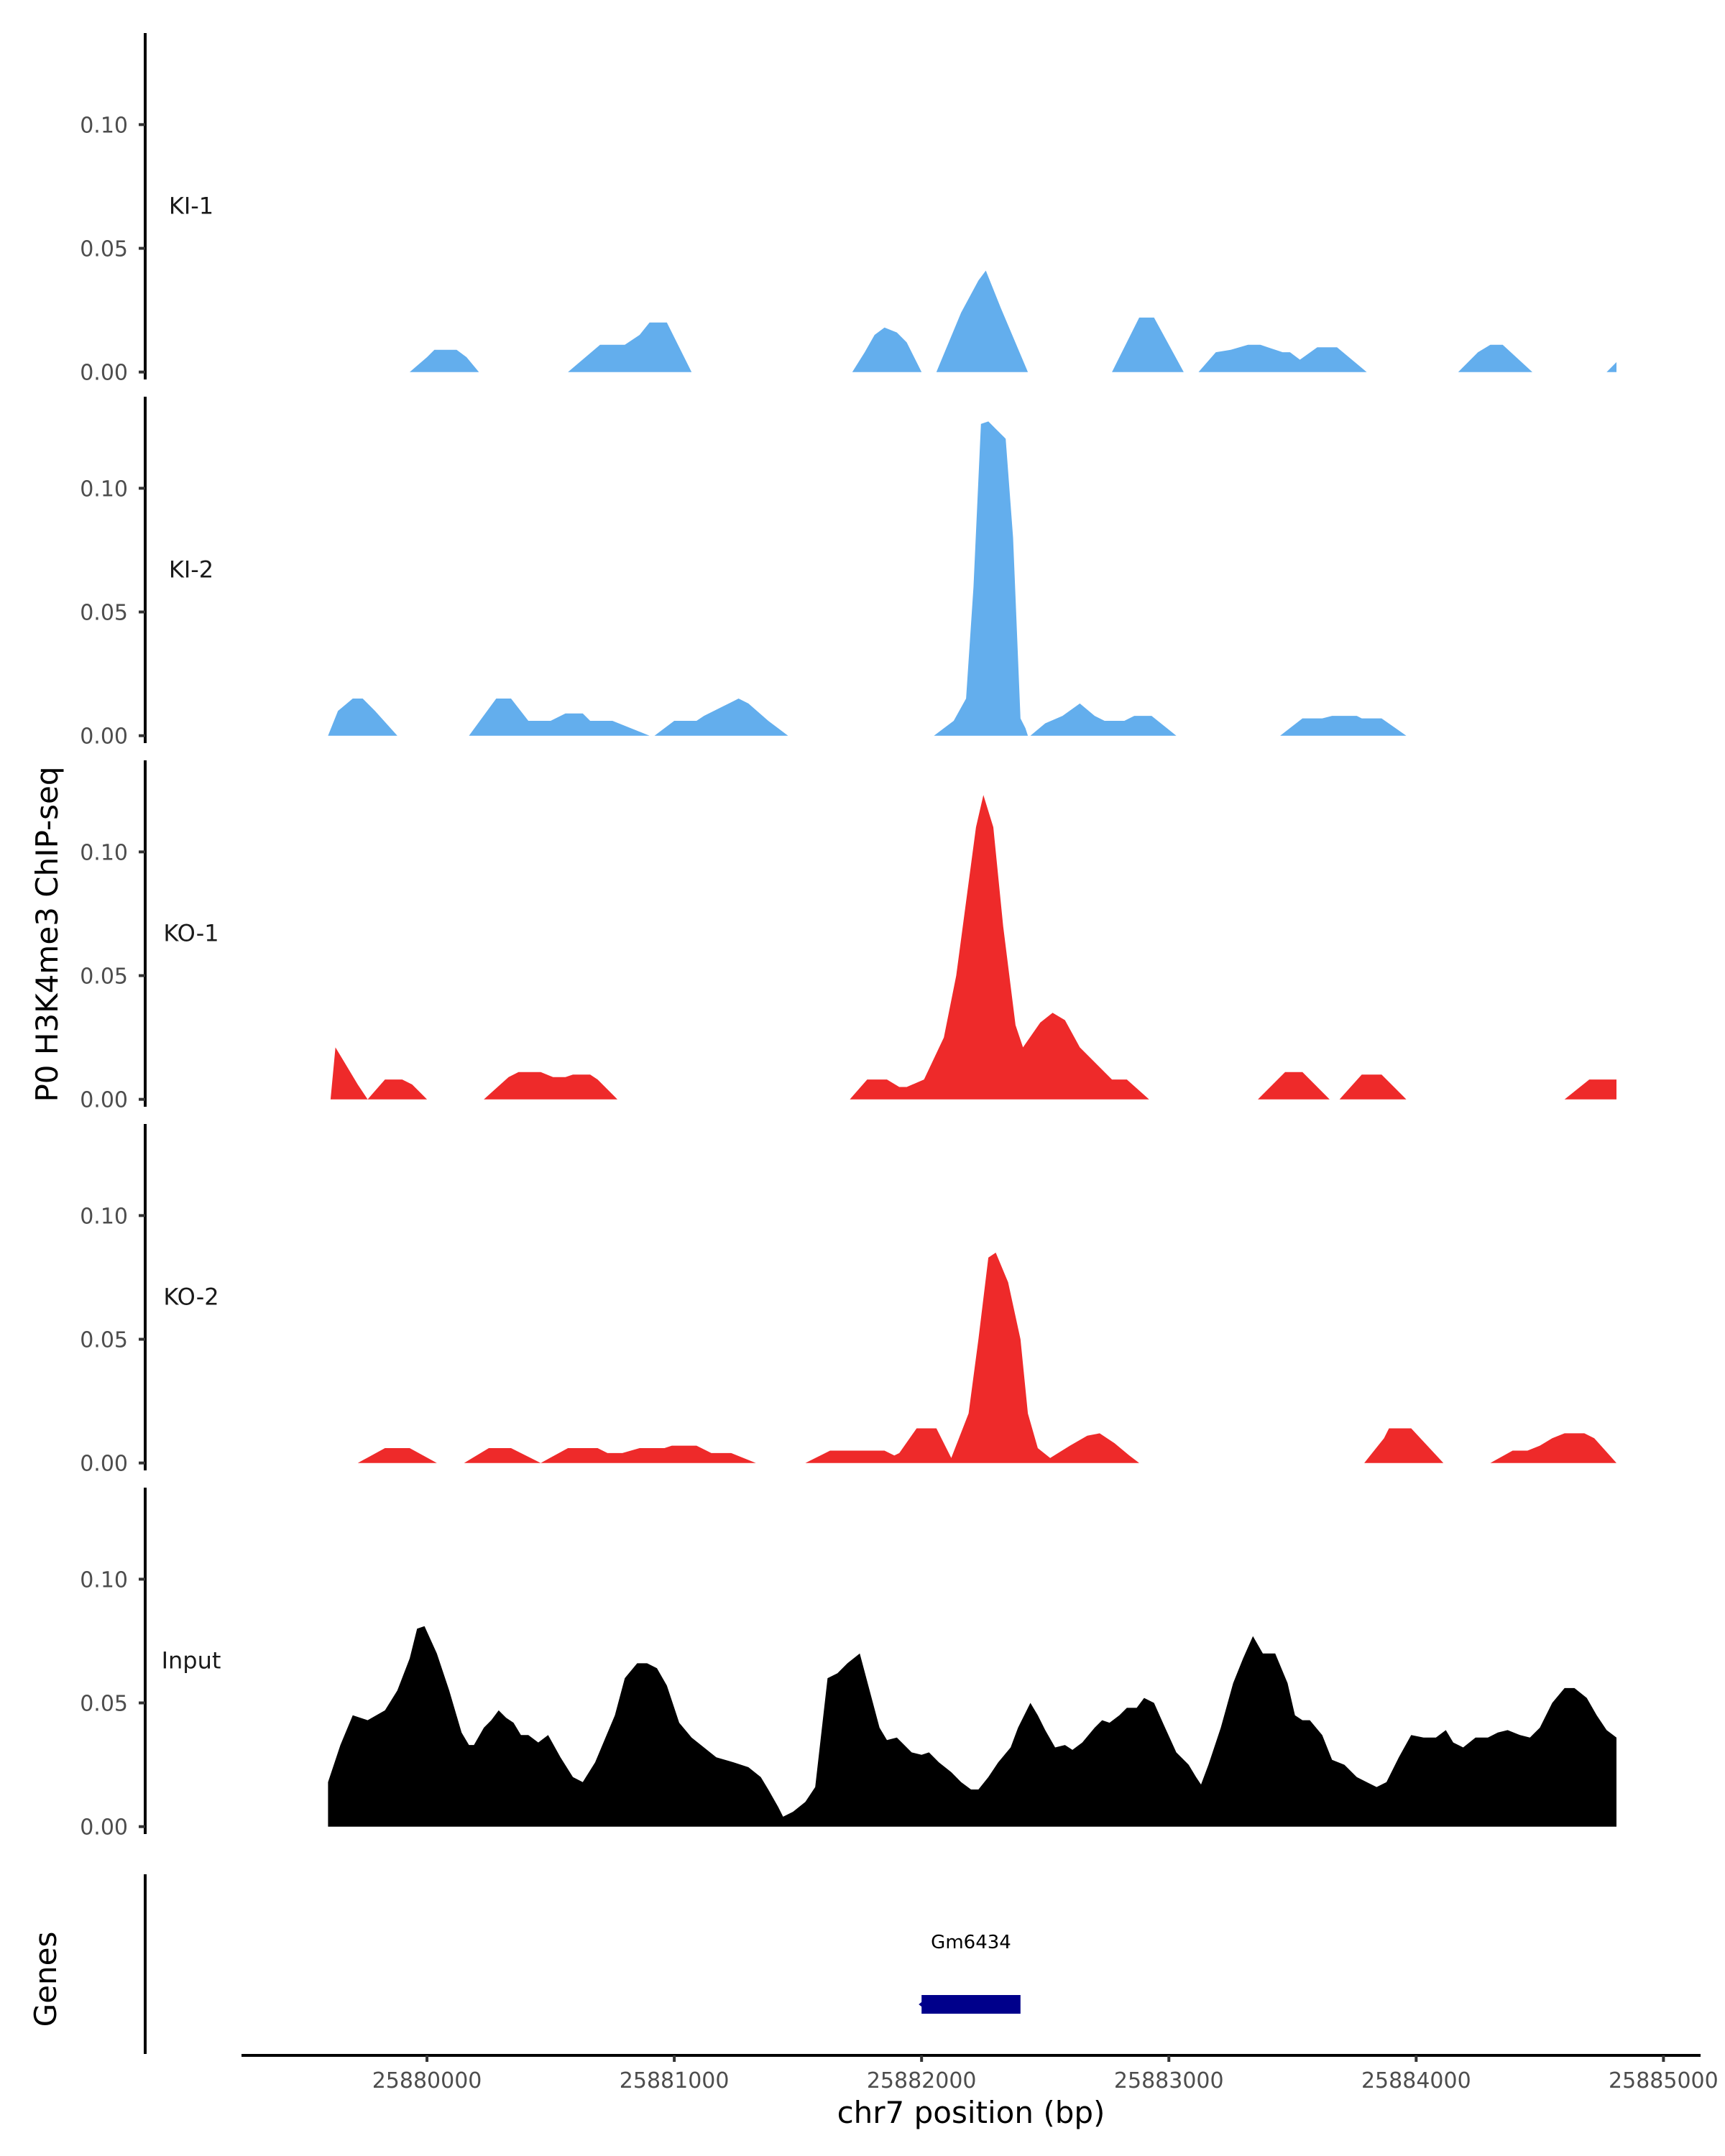 The height and width of the screenshot is (2156, 1725). I want to click on y-tick-label-ko-2: 0.10, so click(104, 1216).